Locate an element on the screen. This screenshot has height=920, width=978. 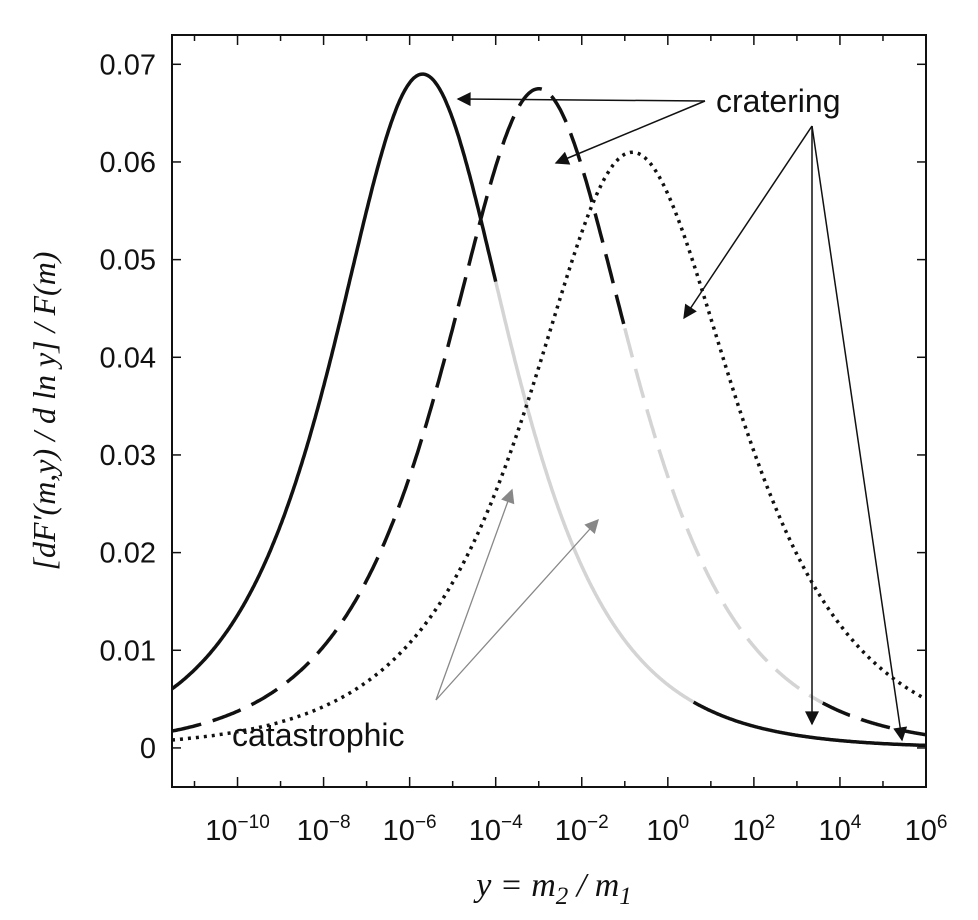
x-tick-label: 10⁻² is located at coordinates (582, 829).